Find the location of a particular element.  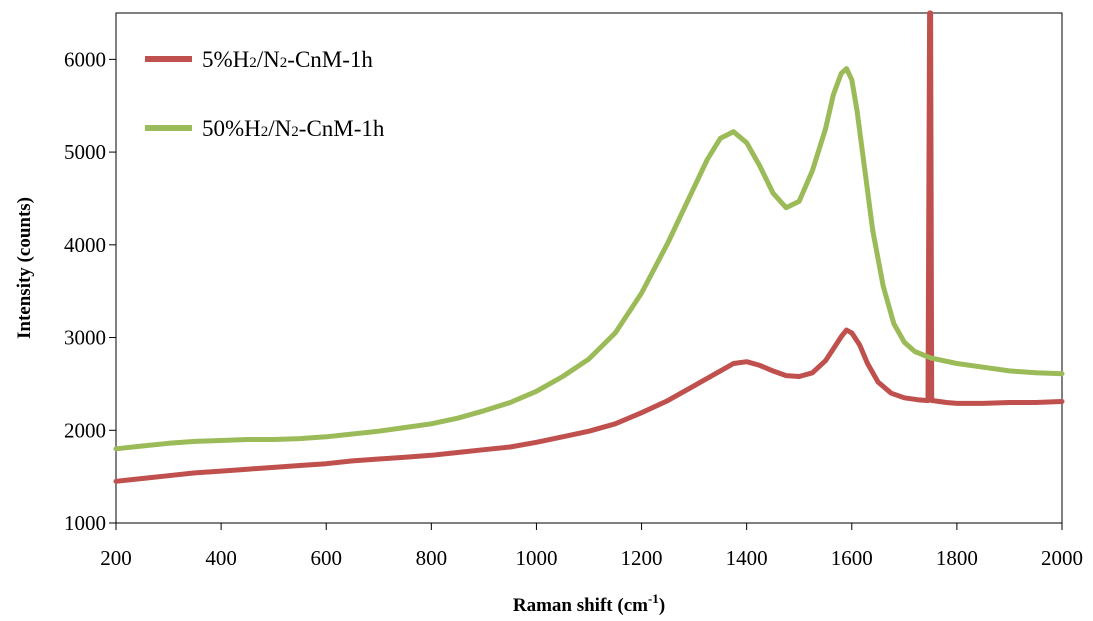

x-tick-label: 200 is located at coordinates (116, 558).